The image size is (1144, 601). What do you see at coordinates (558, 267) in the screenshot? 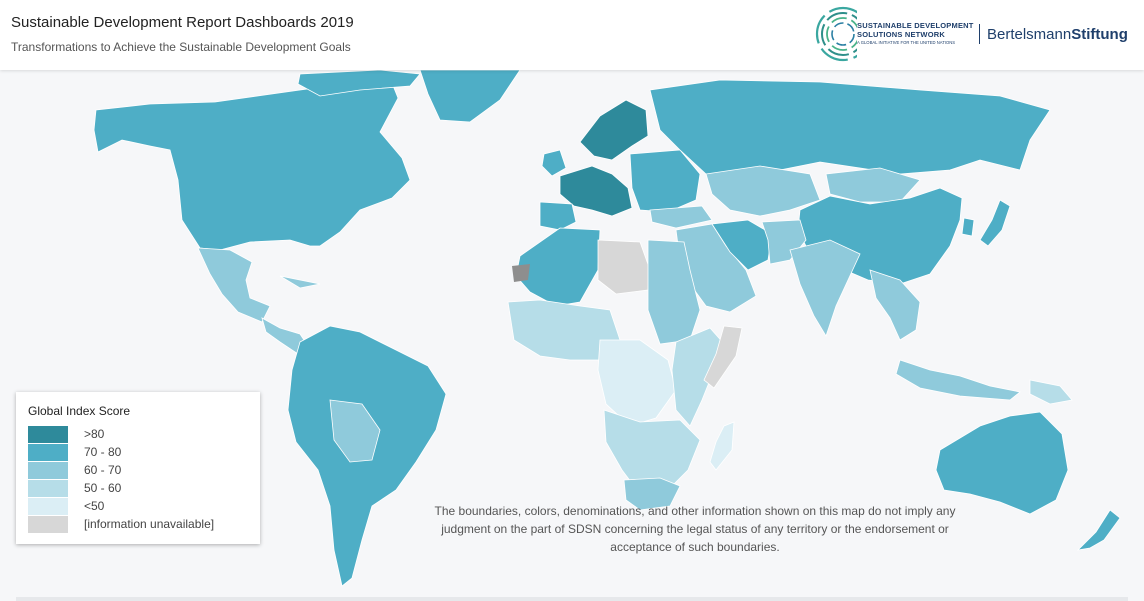
I see `region-north-africa` at bounding box center [558, 267].